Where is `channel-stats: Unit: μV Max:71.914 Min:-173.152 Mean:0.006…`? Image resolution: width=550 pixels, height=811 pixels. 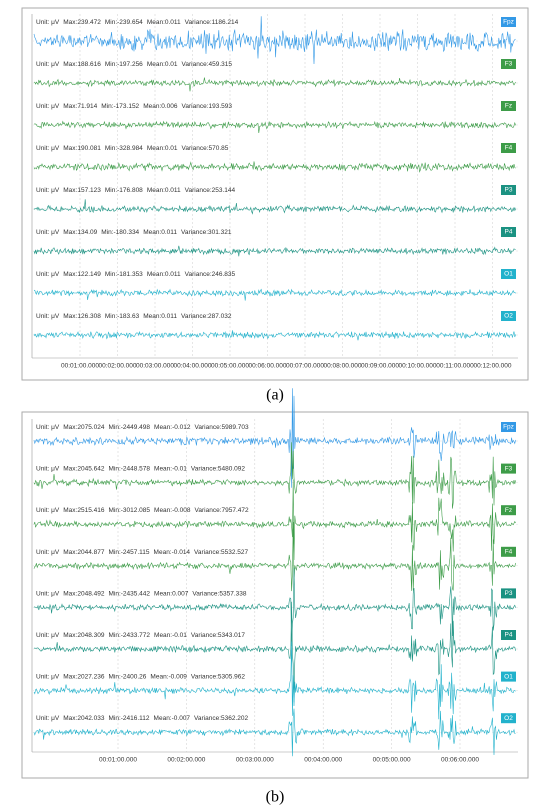
channel-stats: Unit: μV Max:71.914 Min:-173.152 Mean:0.006… is located at coordinates (134, 106).